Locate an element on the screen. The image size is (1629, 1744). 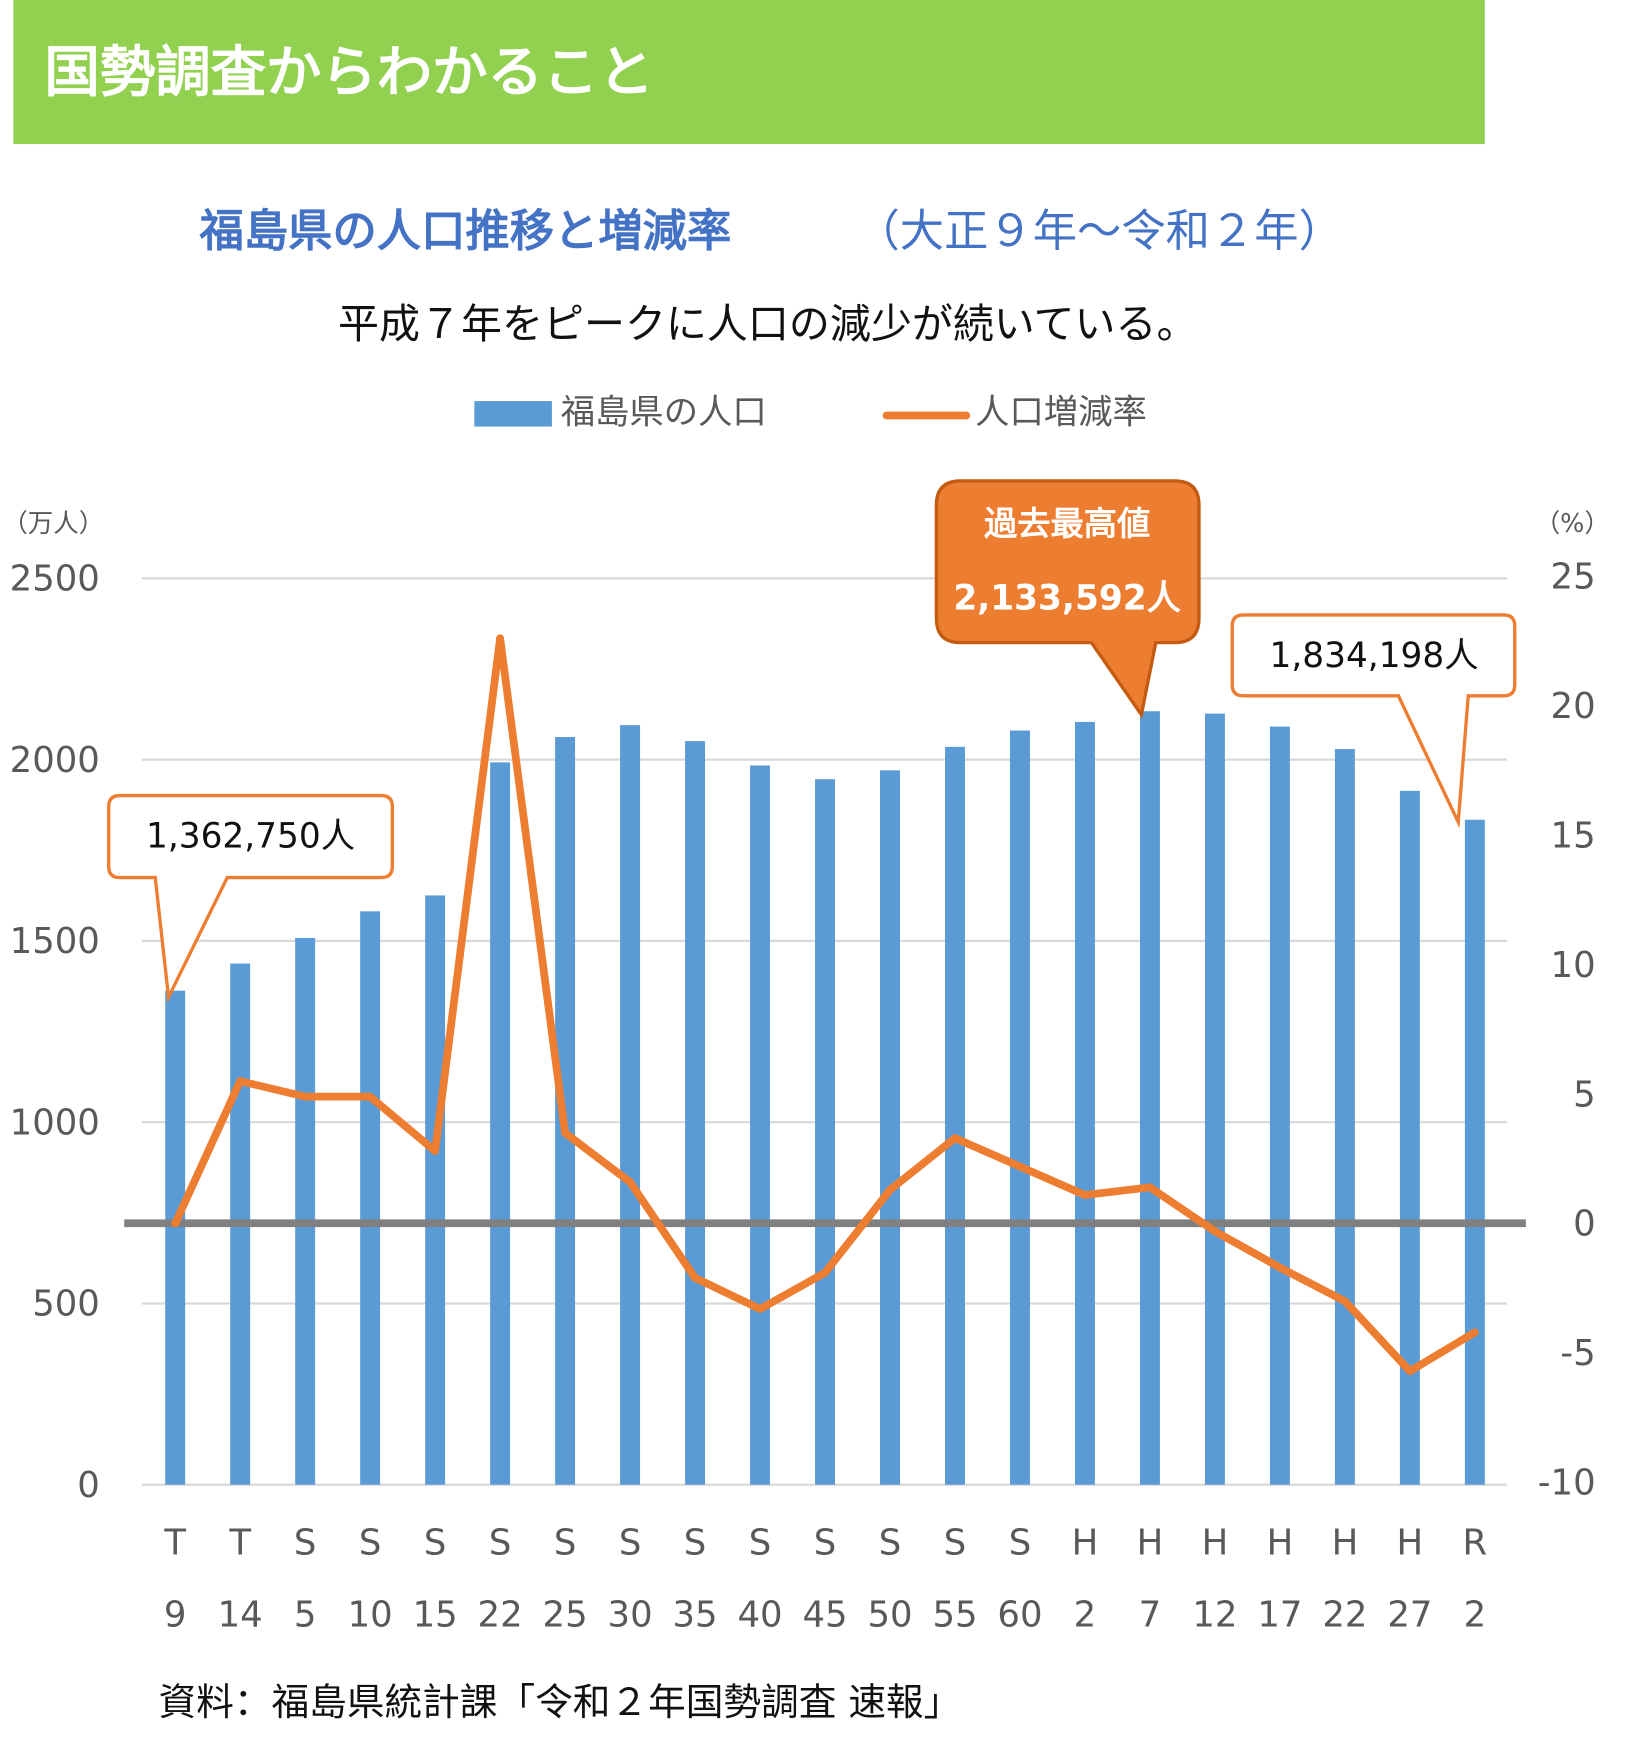
left-tick-label: 2500 is located at coordinates (55, 579).